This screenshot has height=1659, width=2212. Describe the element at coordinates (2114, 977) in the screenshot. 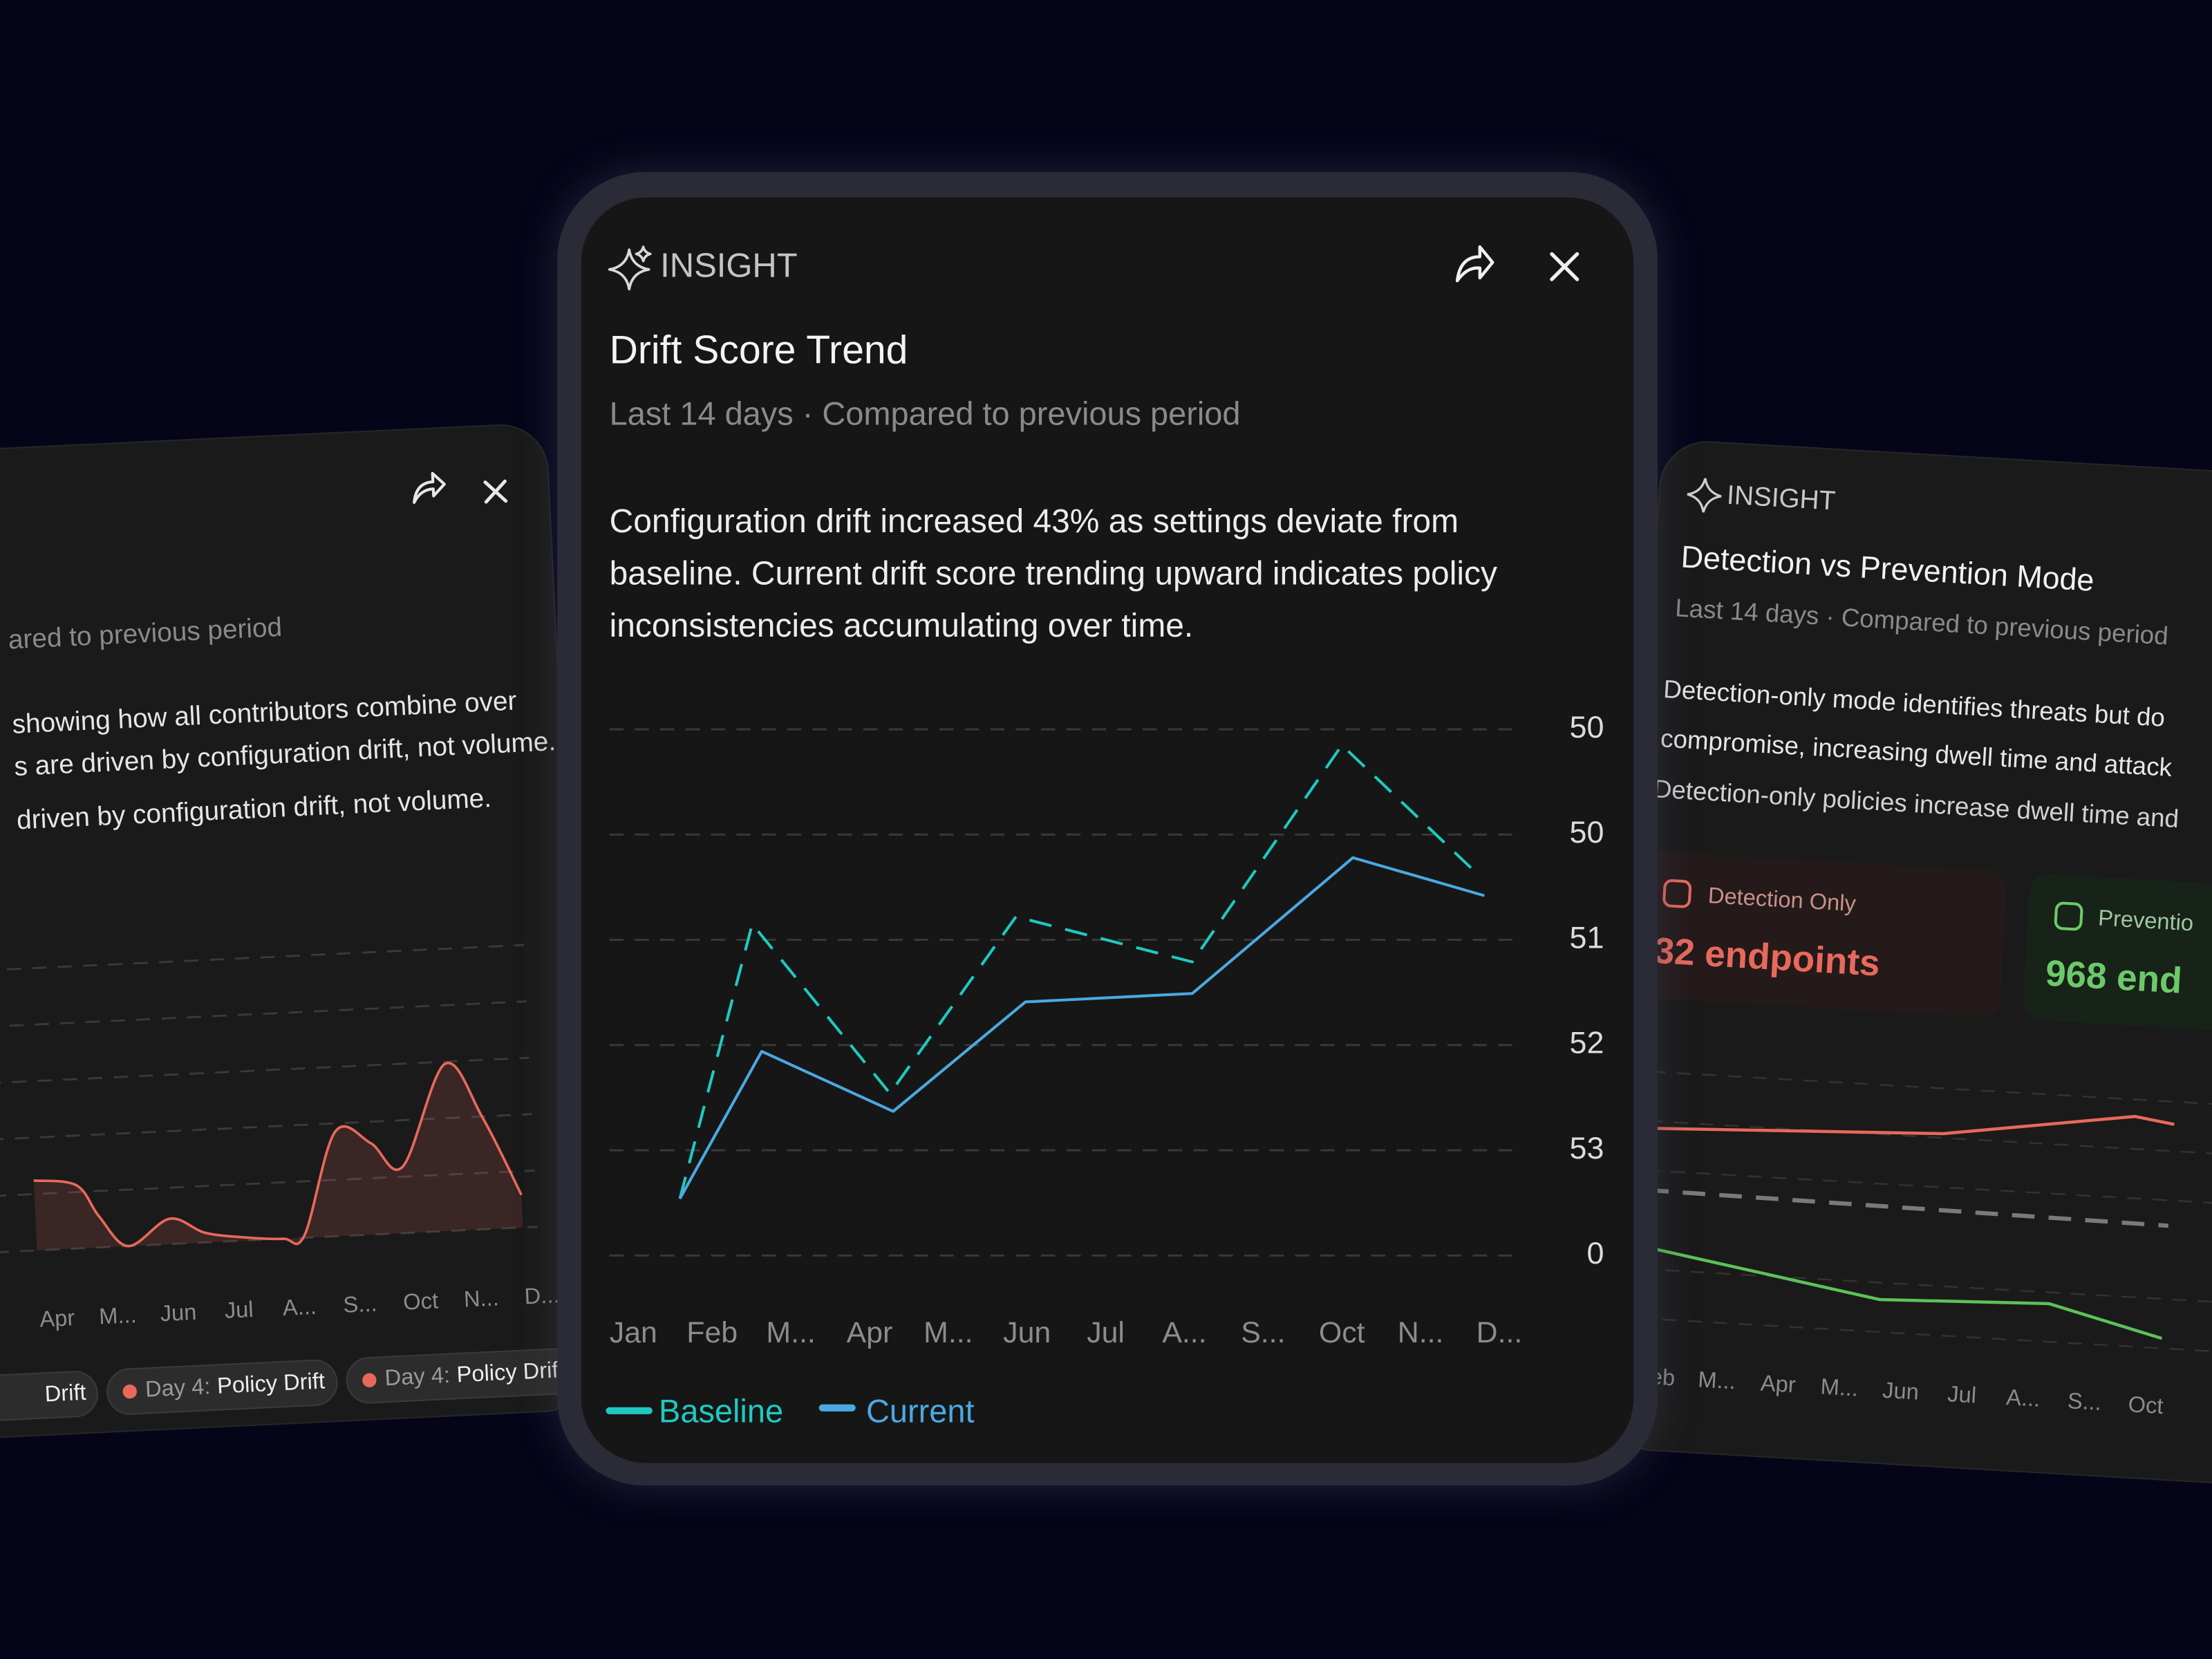

I see `stat-value: 968 end` at that location.